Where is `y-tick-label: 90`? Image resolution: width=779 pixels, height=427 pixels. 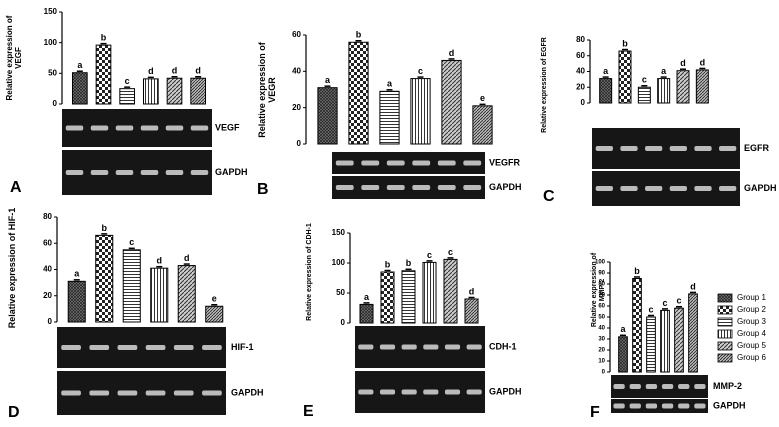 y-tick-label: 90 is located at coordinates (601, 274).